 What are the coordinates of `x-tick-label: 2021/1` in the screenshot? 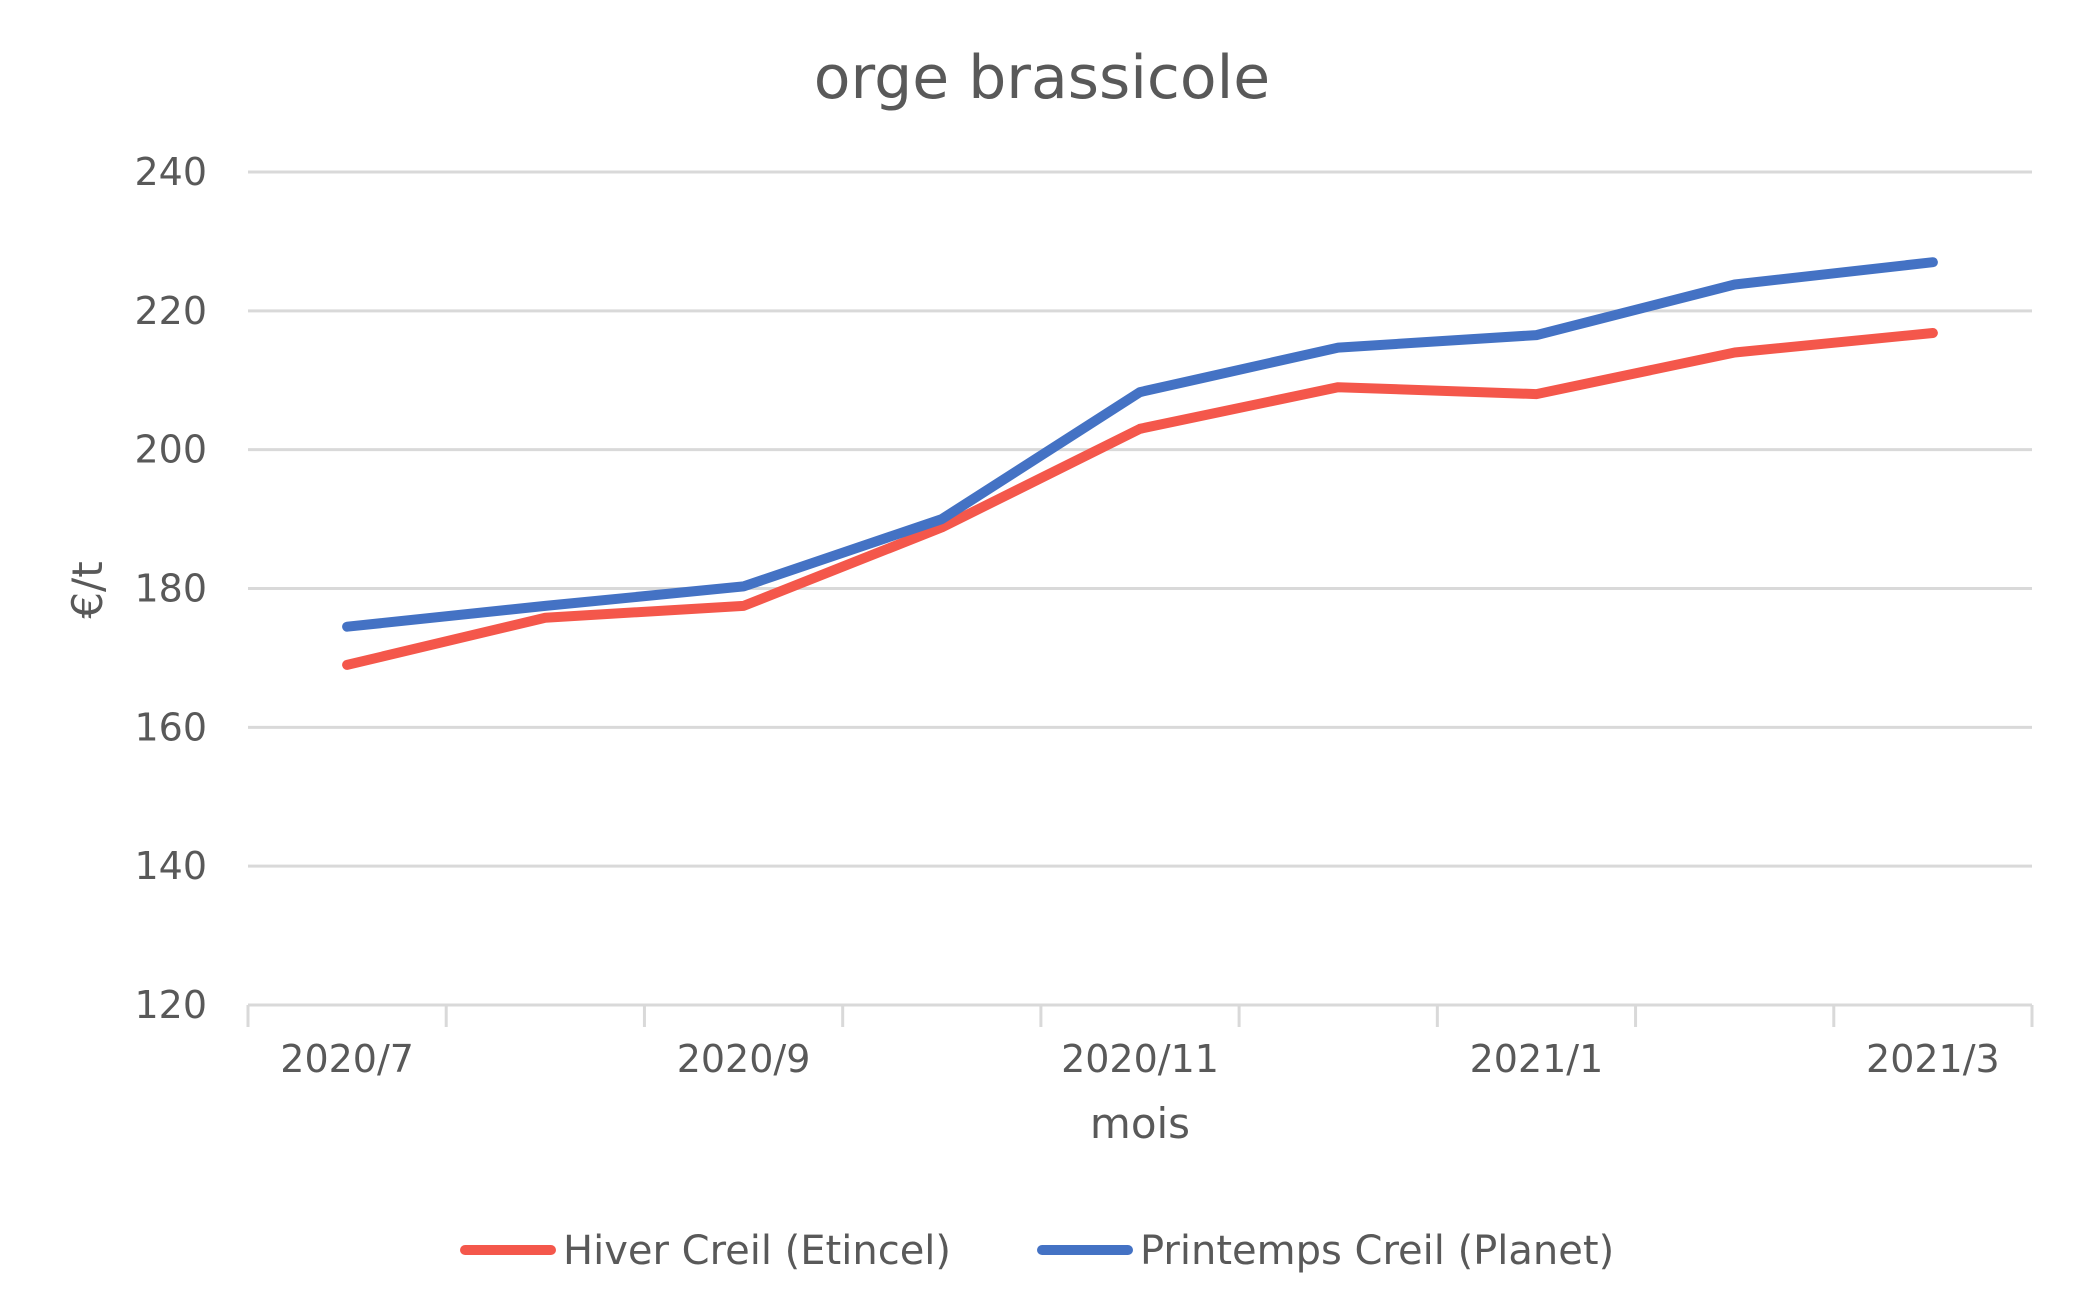 It's located at (1537, 1059).